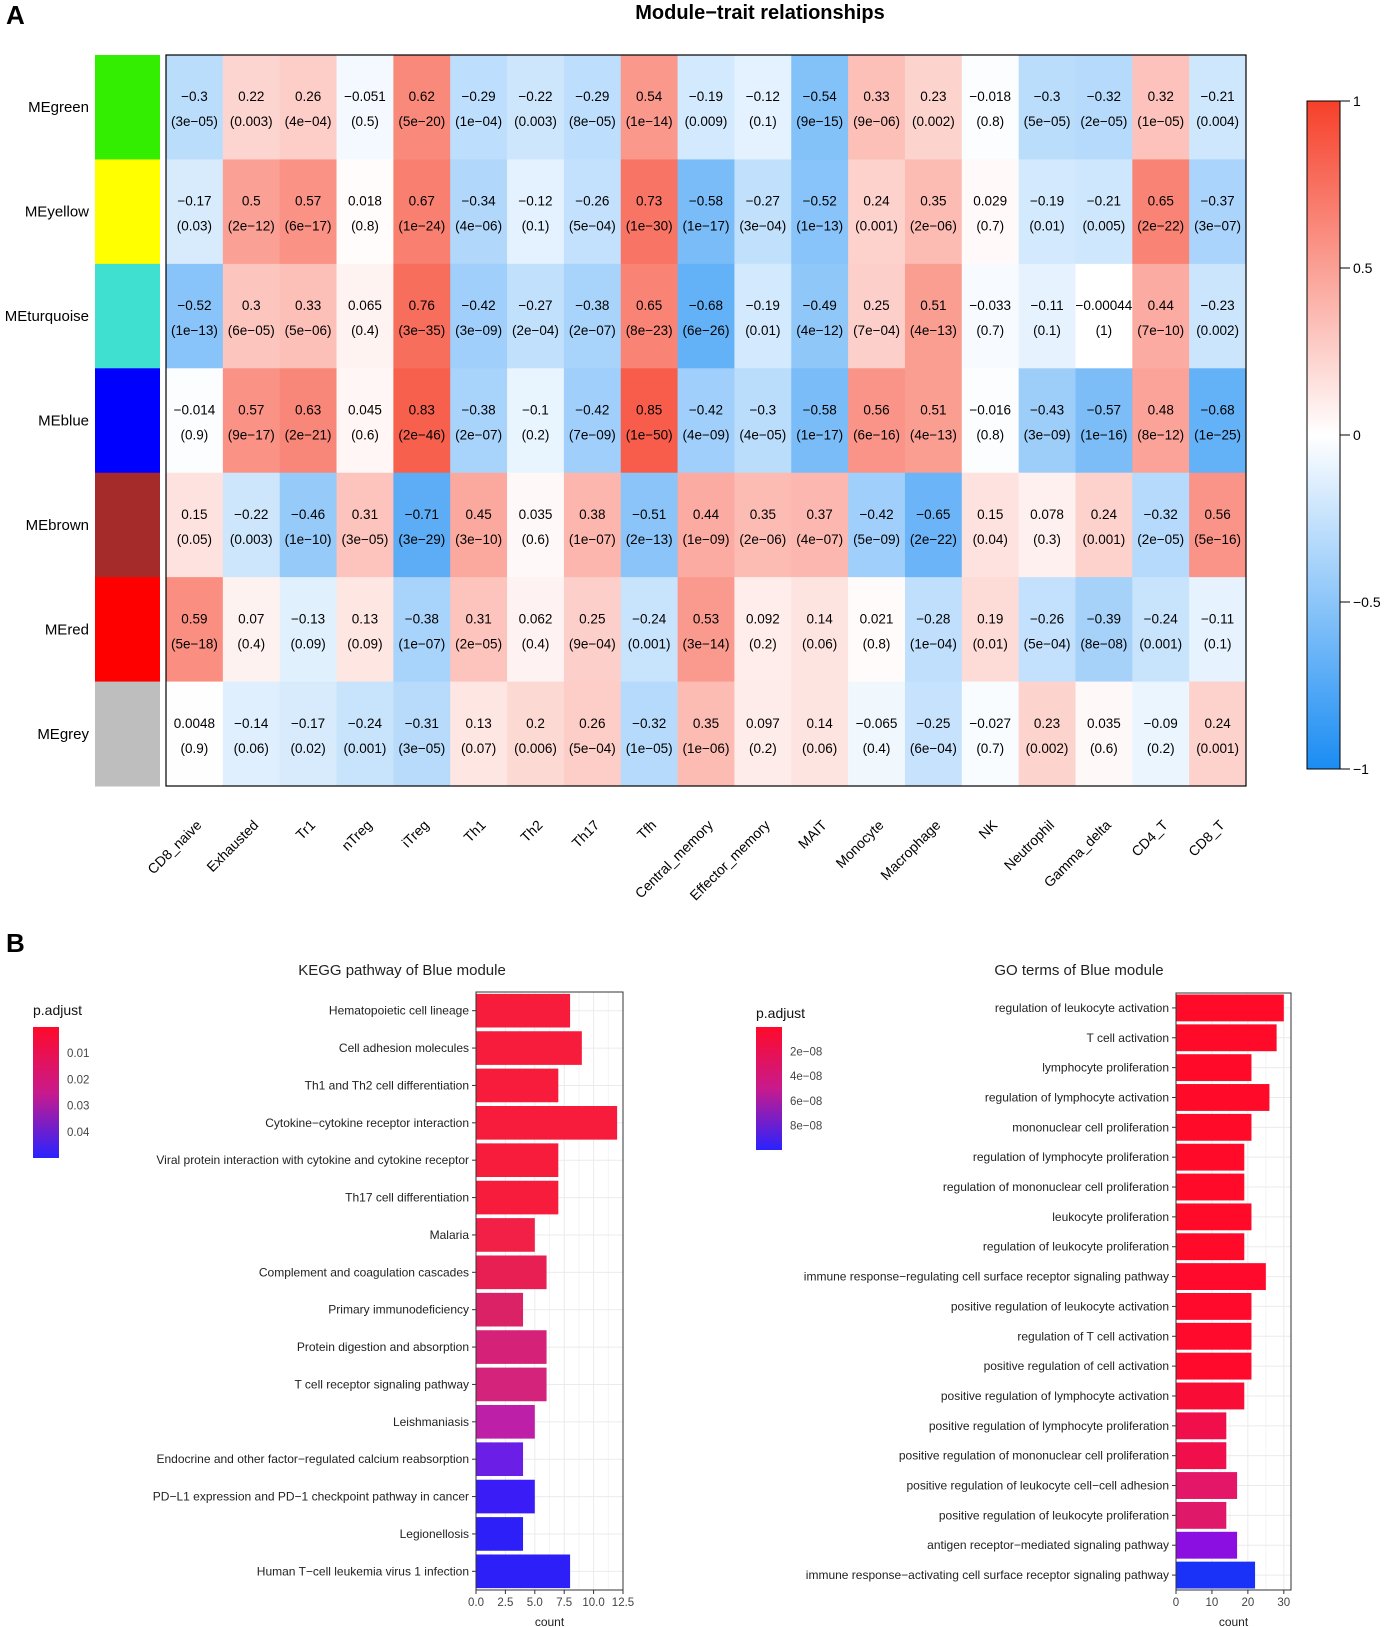 This screenshot has width=1397, height=1627. Describe the element at coordinates (365, 226) in the screenshot. I see `cell-pvalue: (0.8)` at that location.